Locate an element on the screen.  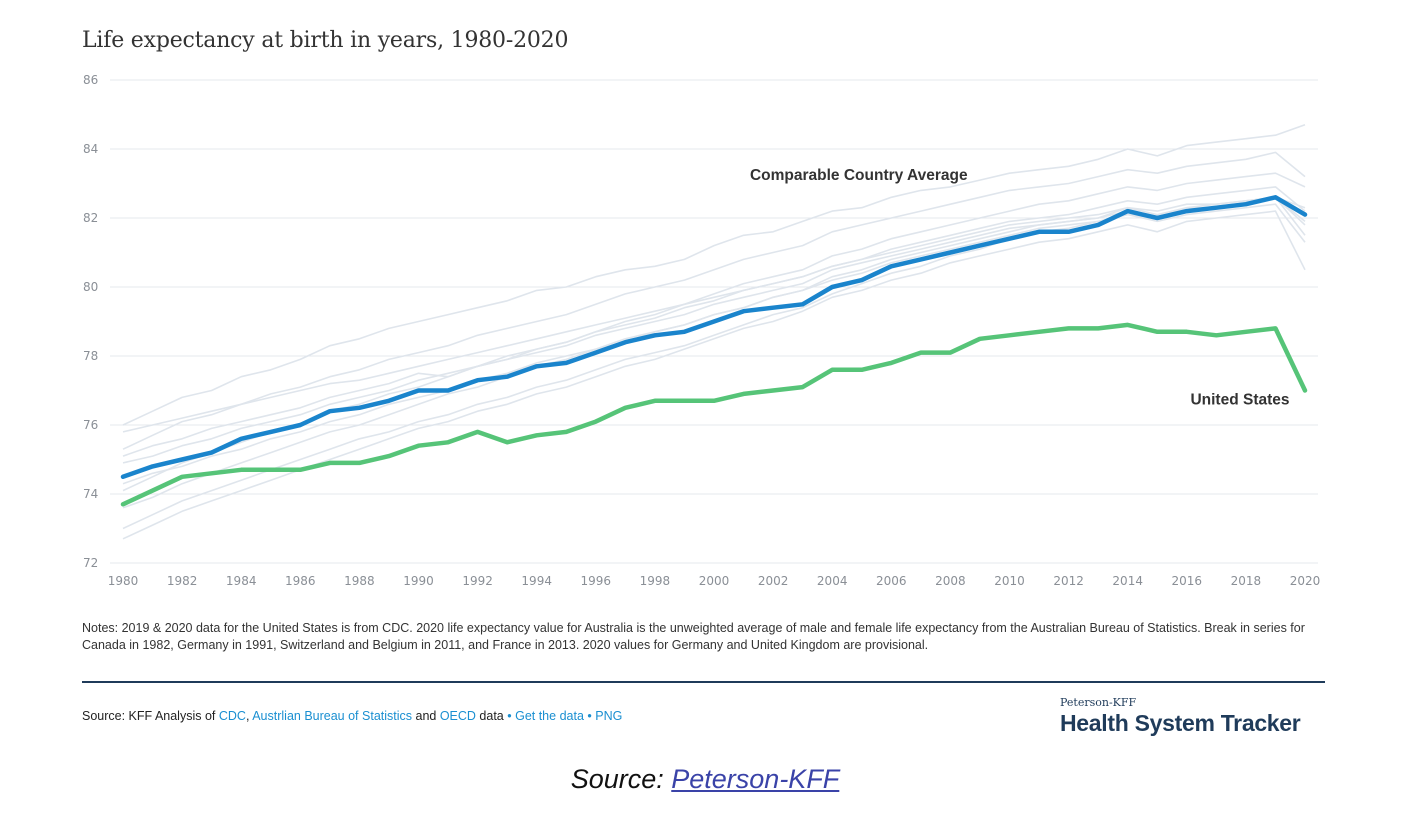
x-tick-label: 1984 is located at coordinates (241, 581).